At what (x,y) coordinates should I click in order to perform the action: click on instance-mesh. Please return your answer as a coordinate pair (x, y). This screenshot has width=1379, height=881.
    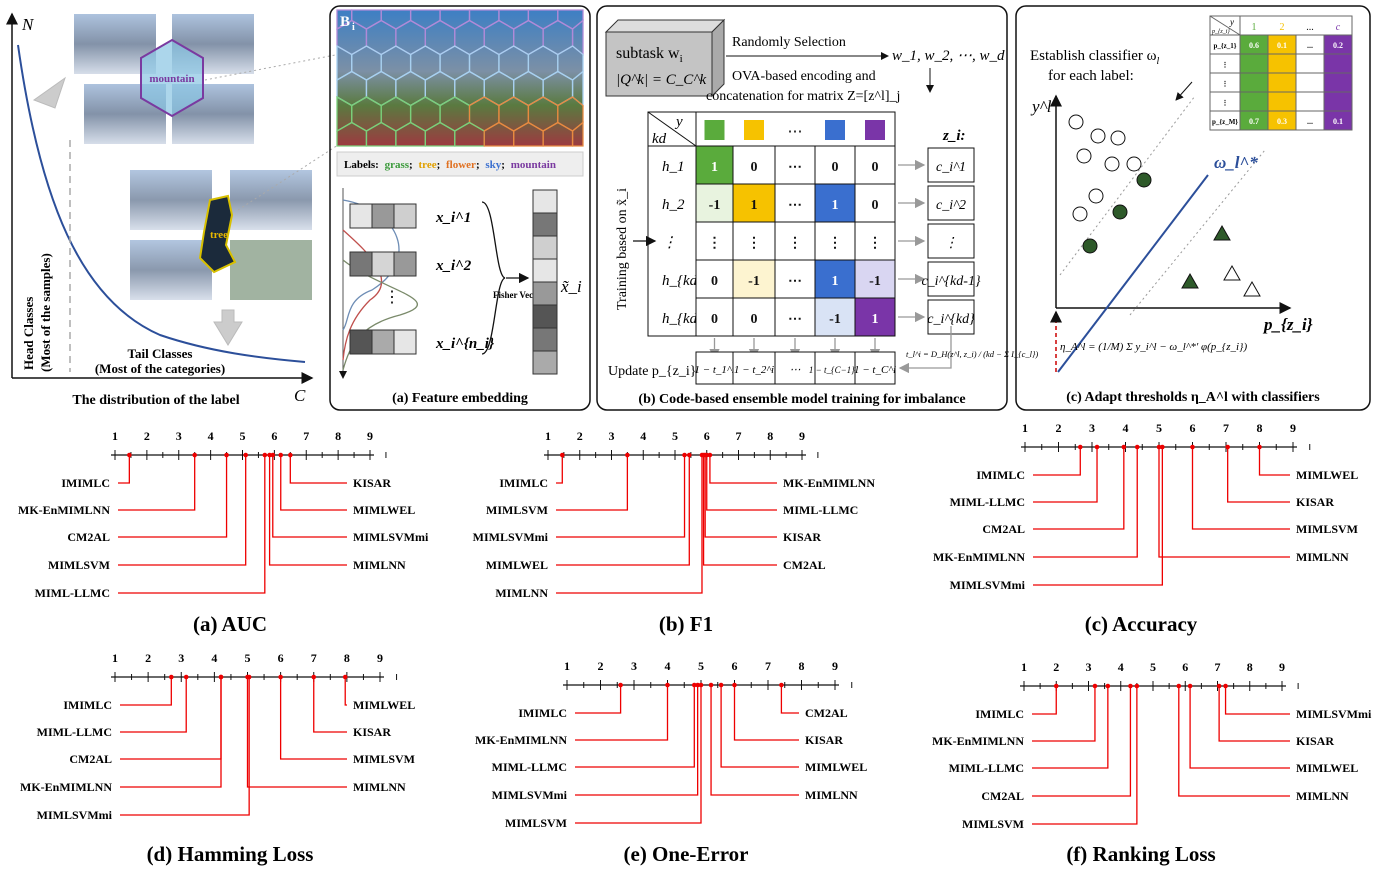
    Looking at the image, I should click on (460, 78).